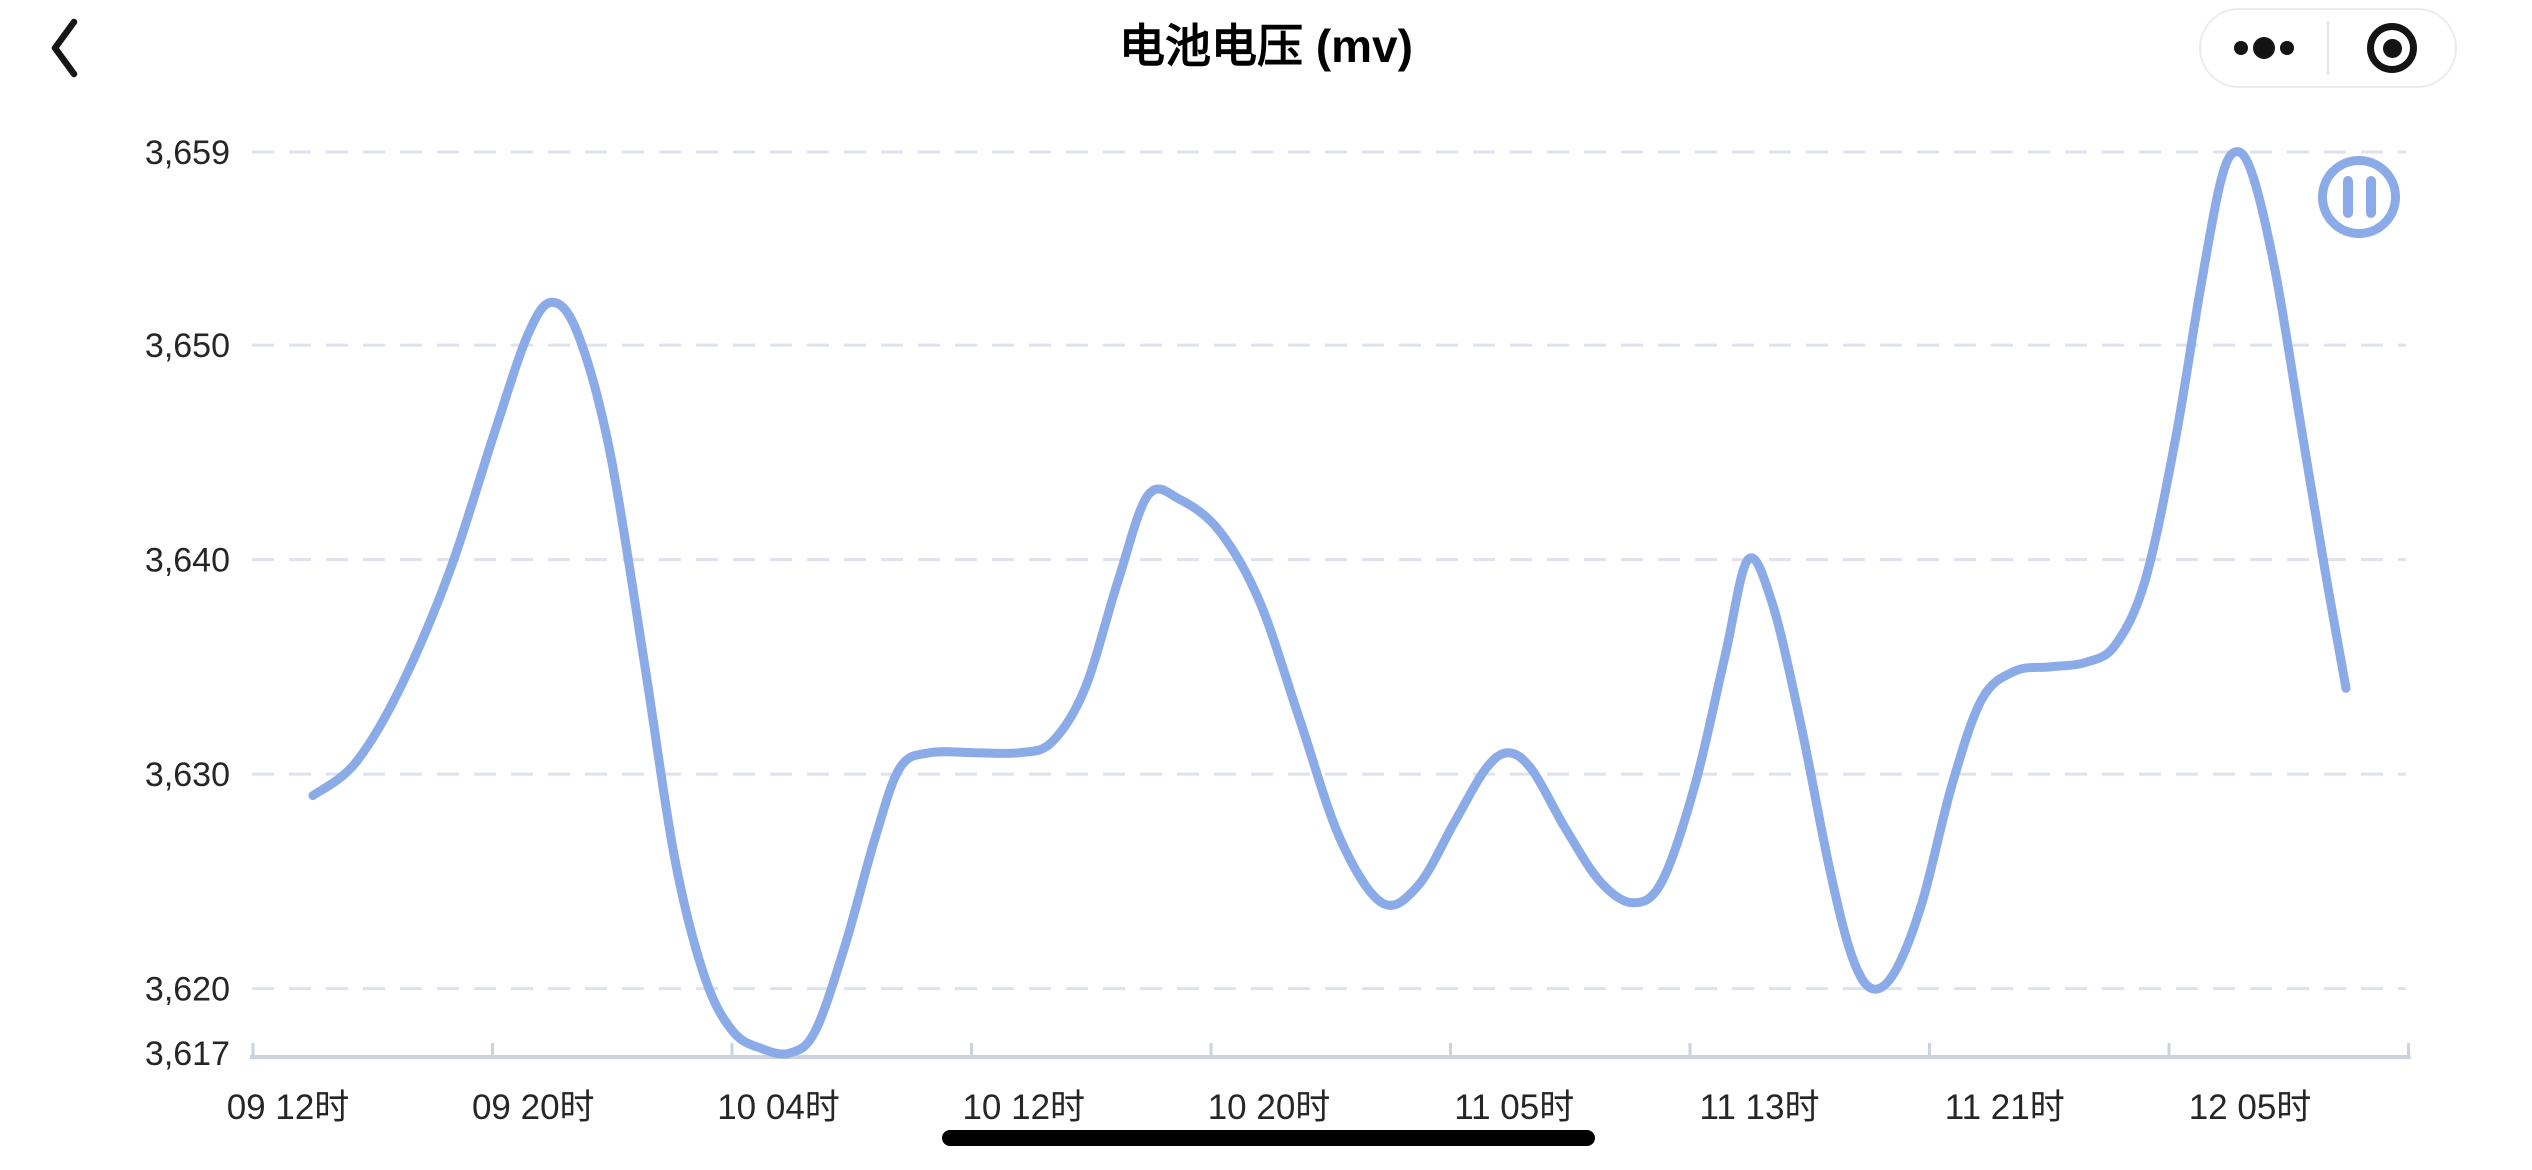 This screenshot has height=1170, width=2532. What do you see at coordinates (778, 1107) in the screenshot?
I see `x-axis-label: 10 04时` at bounding box center [778, 1107].